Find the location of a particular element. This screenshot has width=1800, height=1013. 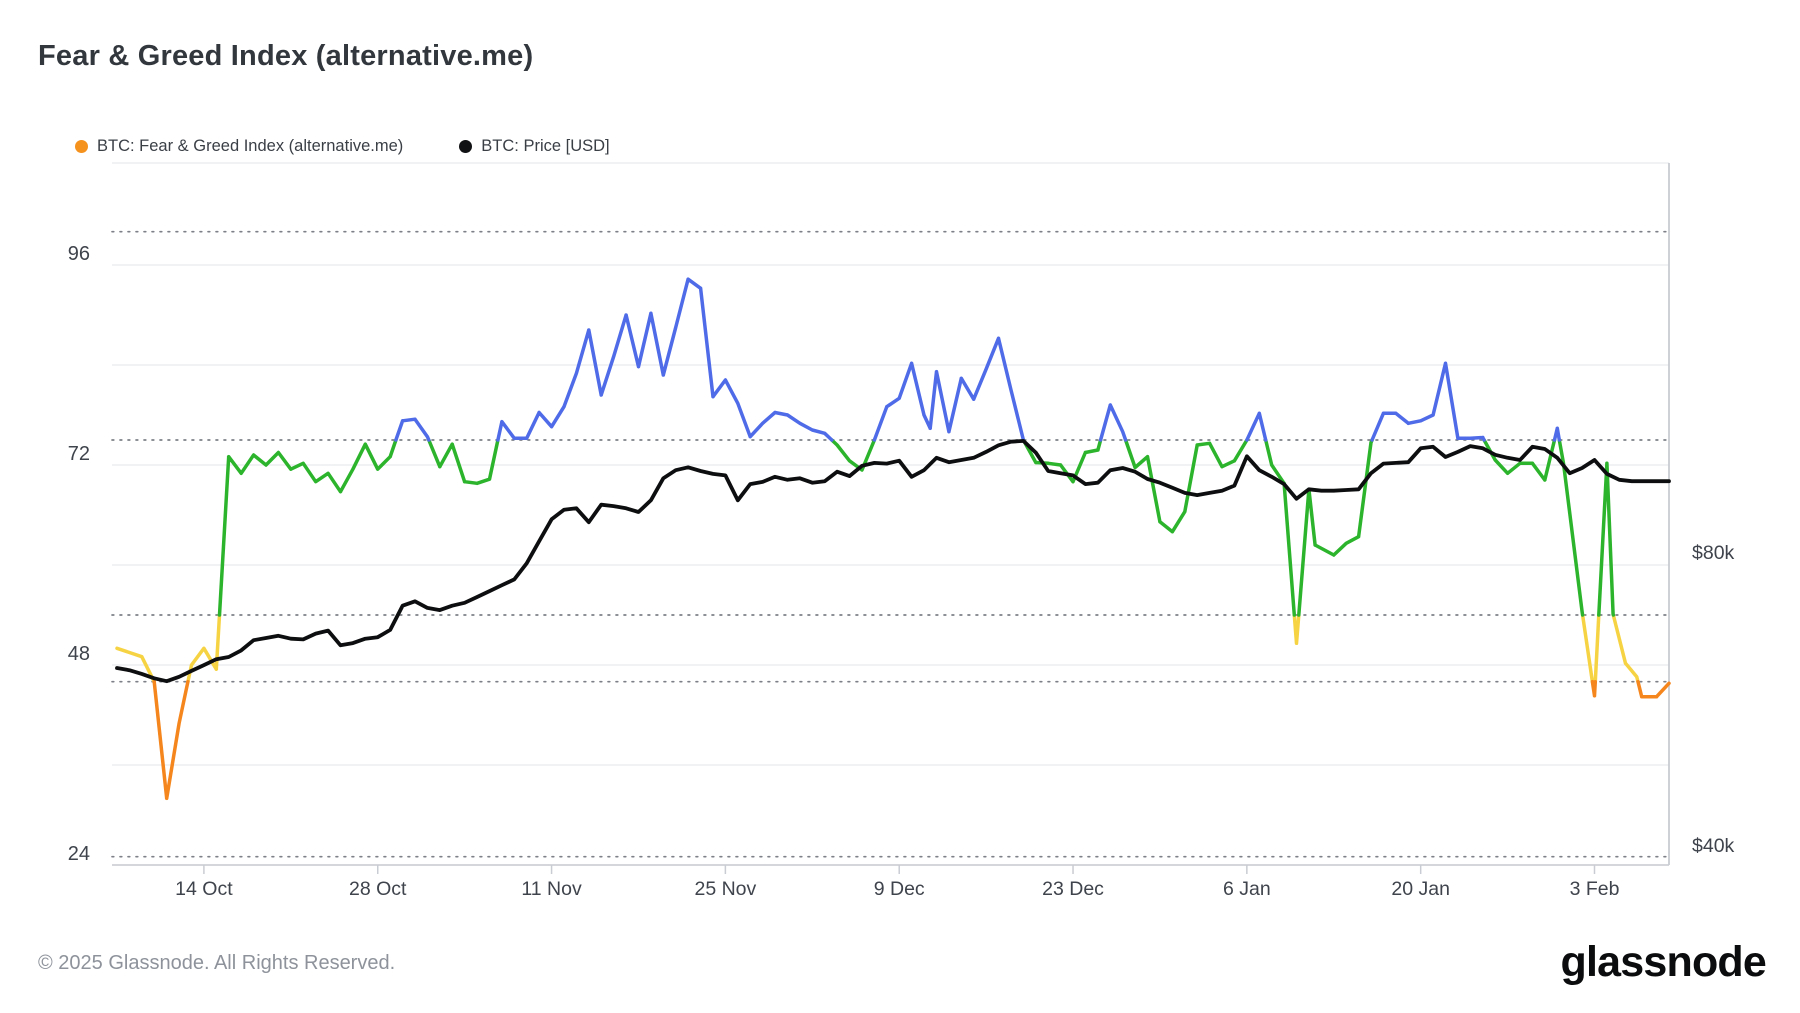

left-axis-tick-label: 72 is located at coordinates (79, 454).